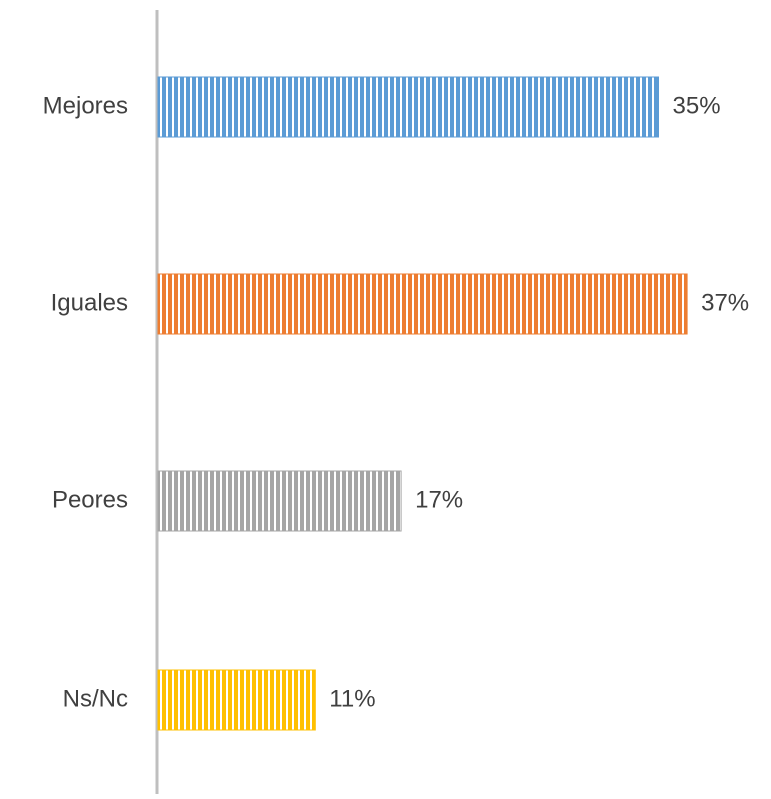 This screenshot has width=771, height=799. I want to click on category-label: Iguales, so click(89, 302).